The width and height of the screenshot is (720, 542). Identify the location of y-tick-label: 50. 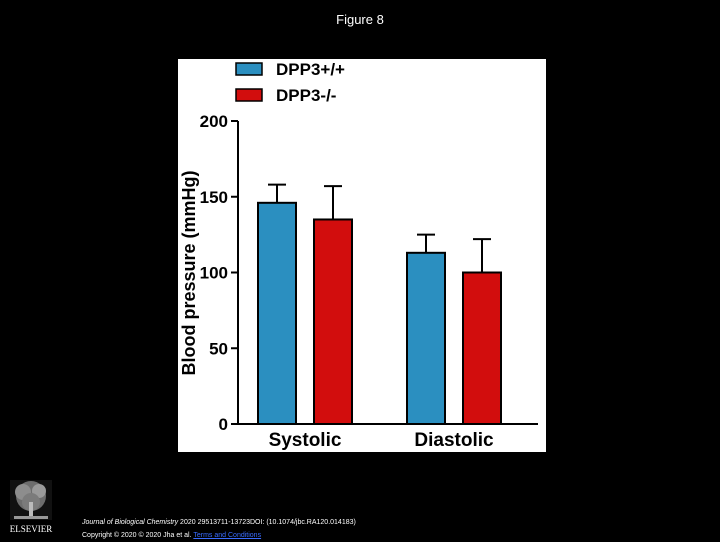
(218, 348).